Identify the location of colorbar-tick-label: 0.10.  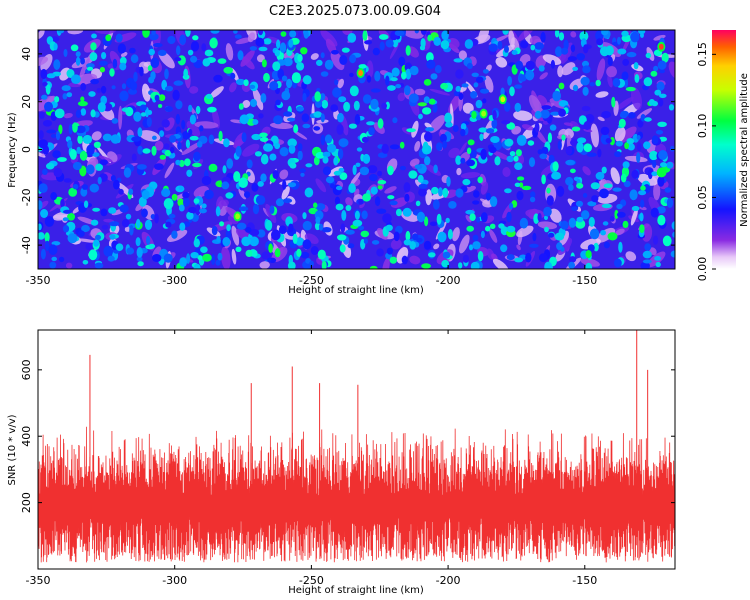
(702, 126).